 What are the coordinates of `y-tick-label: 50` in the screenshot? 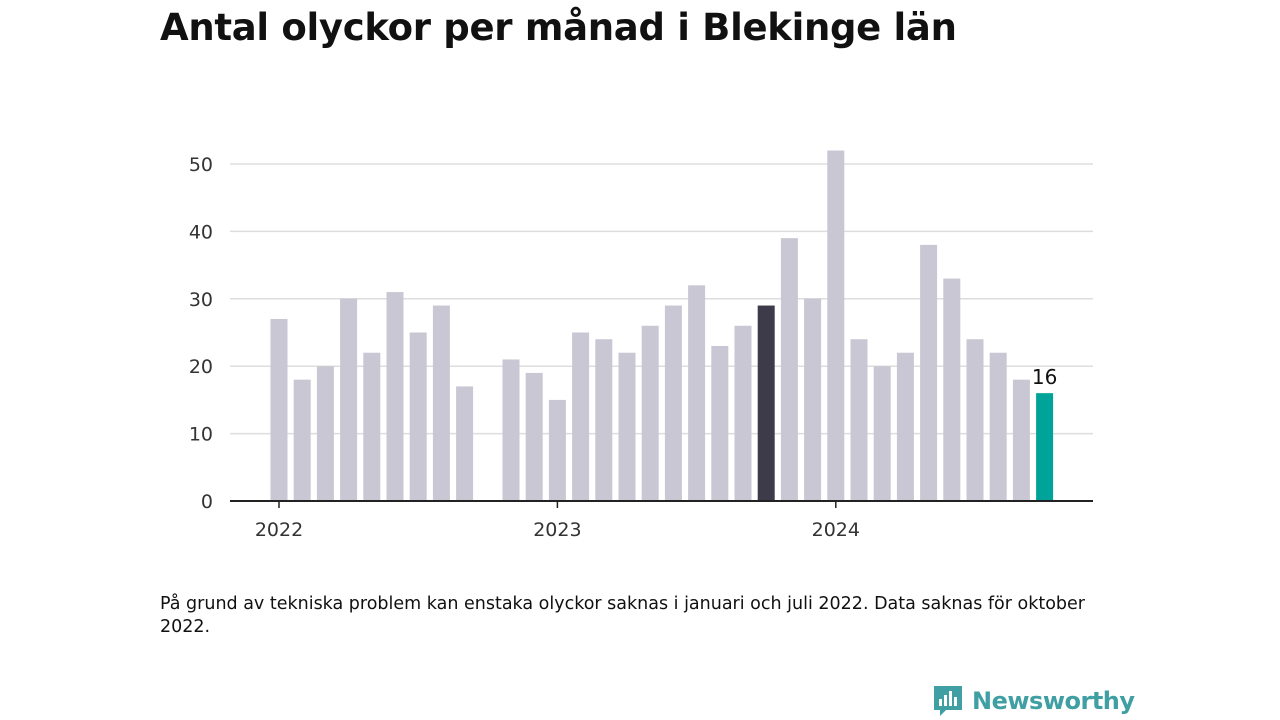 It's located at (201, 165).